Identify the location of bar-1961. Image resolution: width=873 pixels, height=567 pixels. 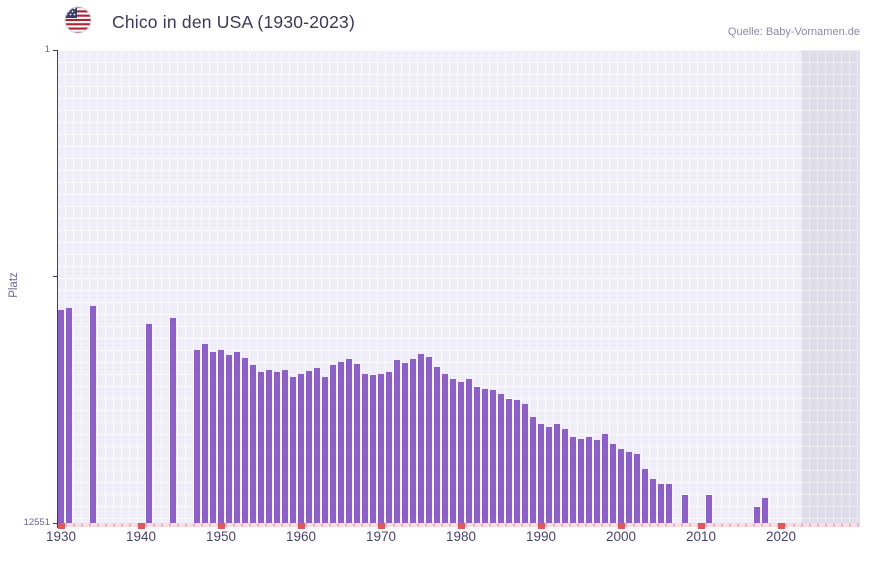
(309, 447).